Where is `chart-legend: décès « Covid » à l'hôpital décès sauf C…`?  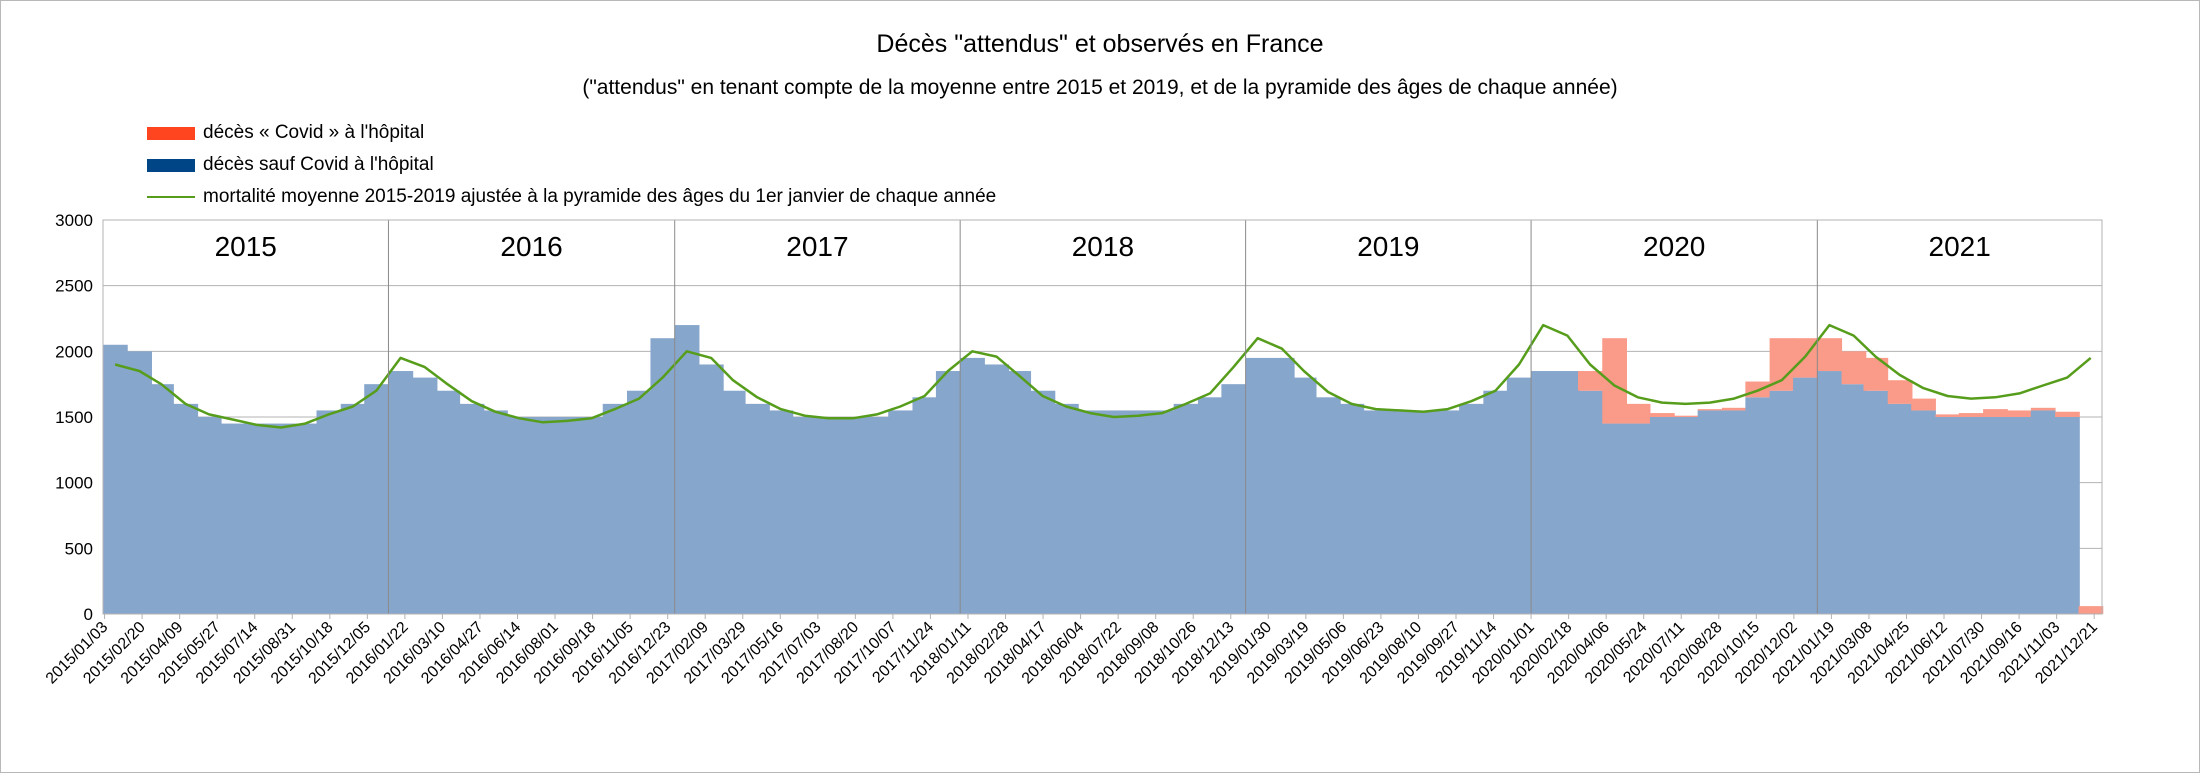 chart-legend: décès « Covid » à l'hôpital décès sauf C… is located at coordinates (571, 165).